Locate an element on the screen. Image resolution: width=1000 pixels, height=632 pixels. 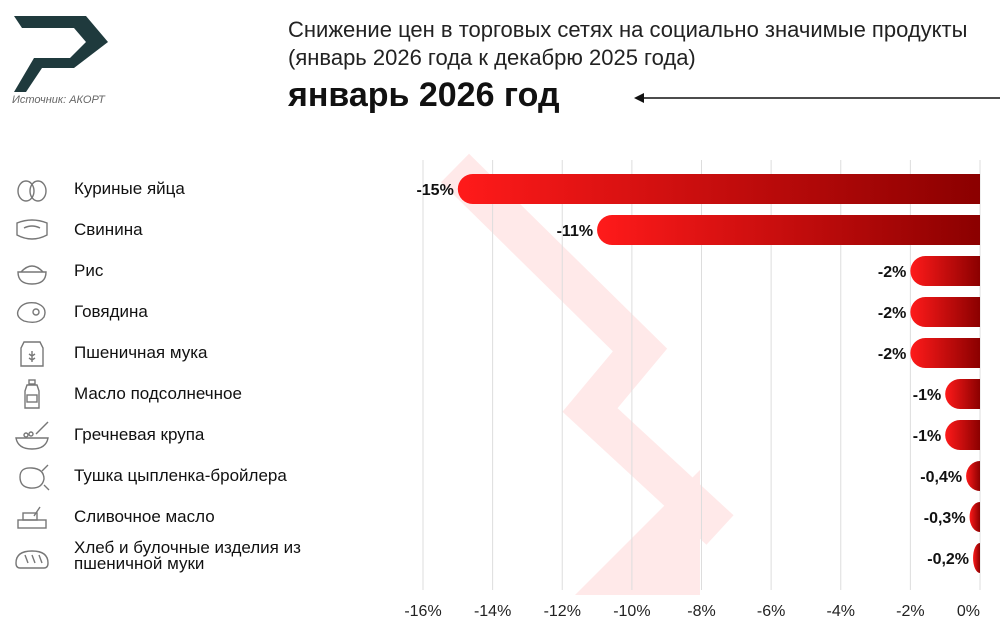
category-label: Тушка цыпленка-бройлера is located at coordinates (180, 475).